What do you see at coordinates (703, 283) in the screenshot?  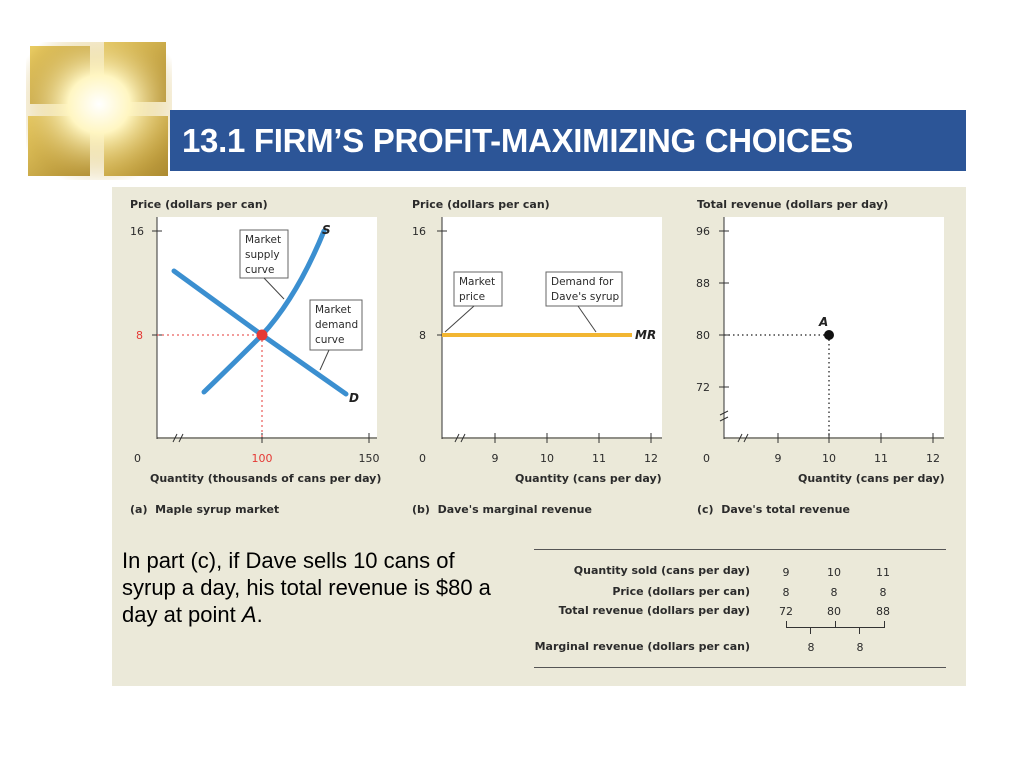 I see `chart-c-ytick-label-88: 88` at bounding box center [703, 283].